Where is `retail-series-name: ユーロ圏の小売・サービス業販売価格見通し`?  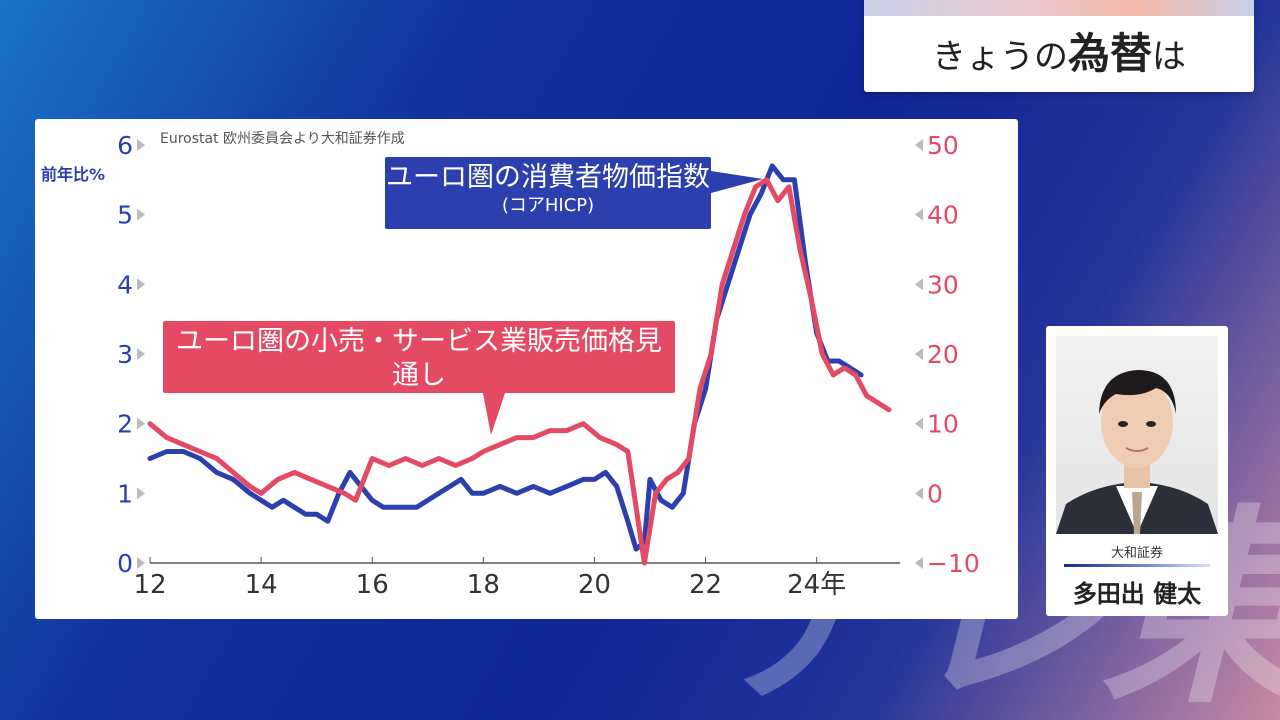
retail-series-name: ユーロ圏の小売・サービス業販売価格見通し is located at coordinates (419, 358).